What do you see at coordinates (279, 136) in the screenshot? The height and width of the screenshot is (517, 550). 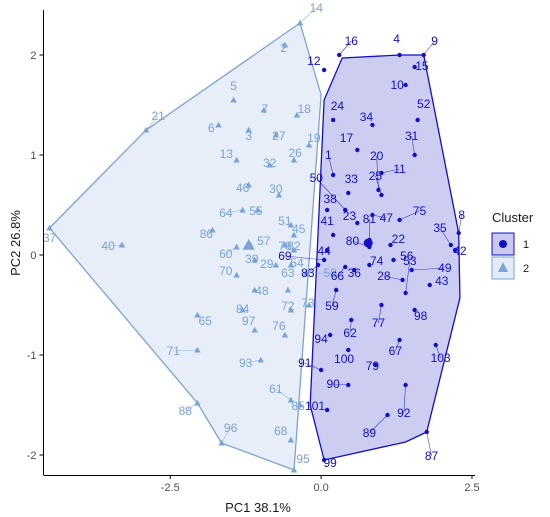 I see `point-label-27: 27` at bounding box center [279, 136].